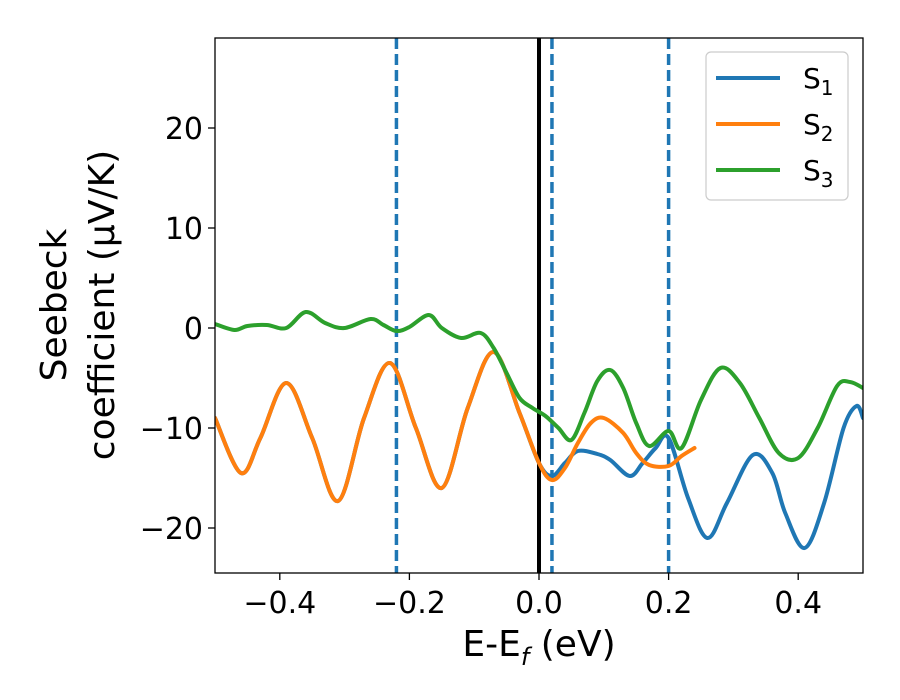 The width and height of the screenshot is (900, 700). Describe the element at coordinates (818, 173) in the screenshot. I see `legend-label: S3` at that location.